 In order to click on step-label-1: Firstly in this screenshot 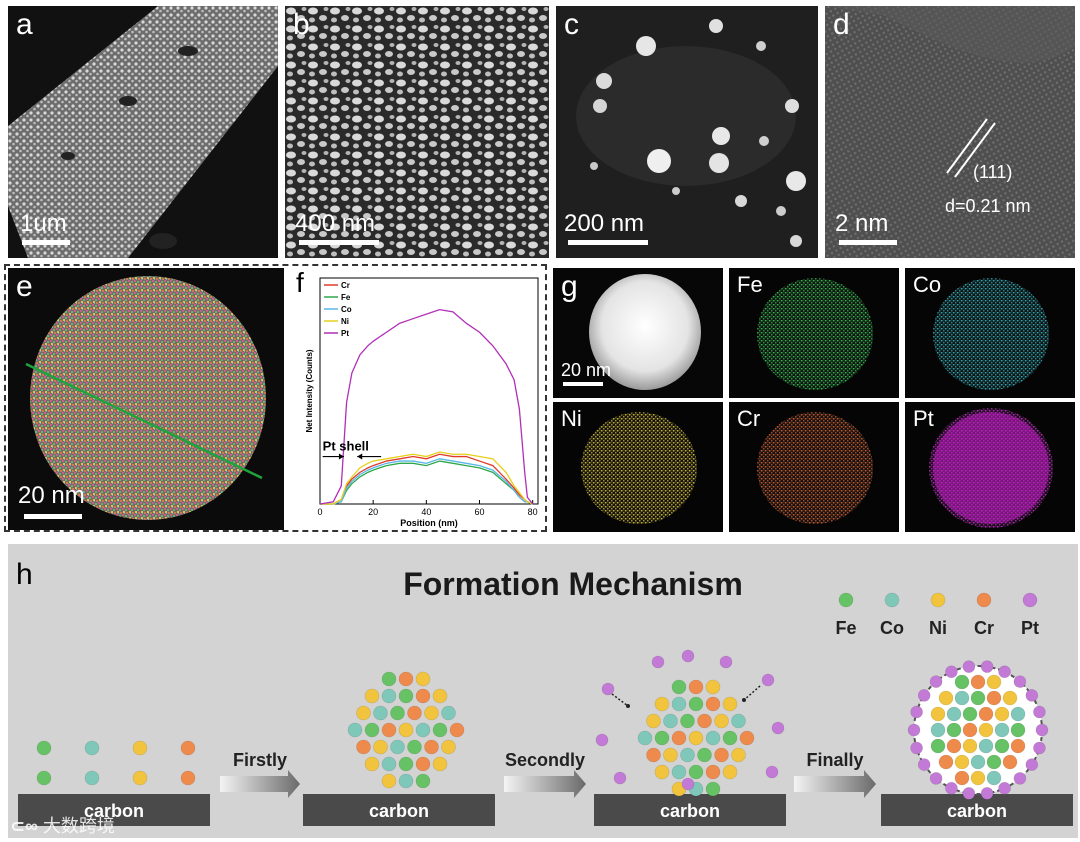, I will do `click(260, 760)`.